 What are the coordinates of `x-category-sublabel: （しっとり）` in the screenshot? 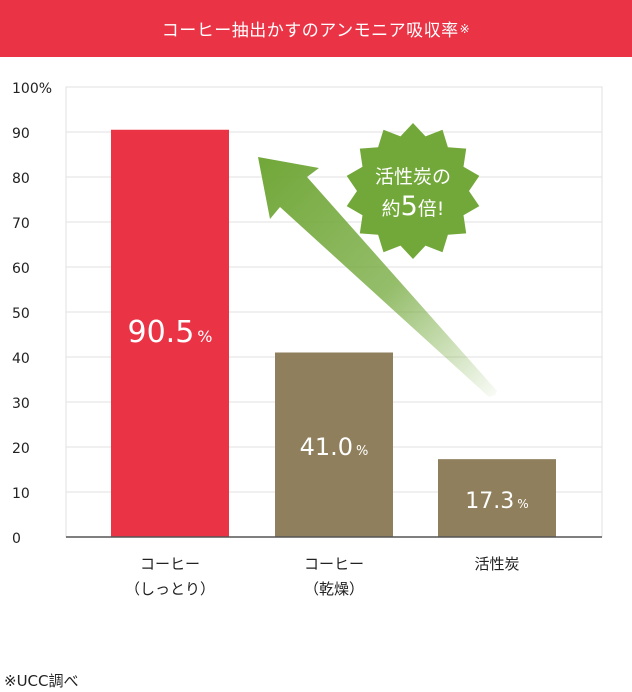 It's located at (170, 589).